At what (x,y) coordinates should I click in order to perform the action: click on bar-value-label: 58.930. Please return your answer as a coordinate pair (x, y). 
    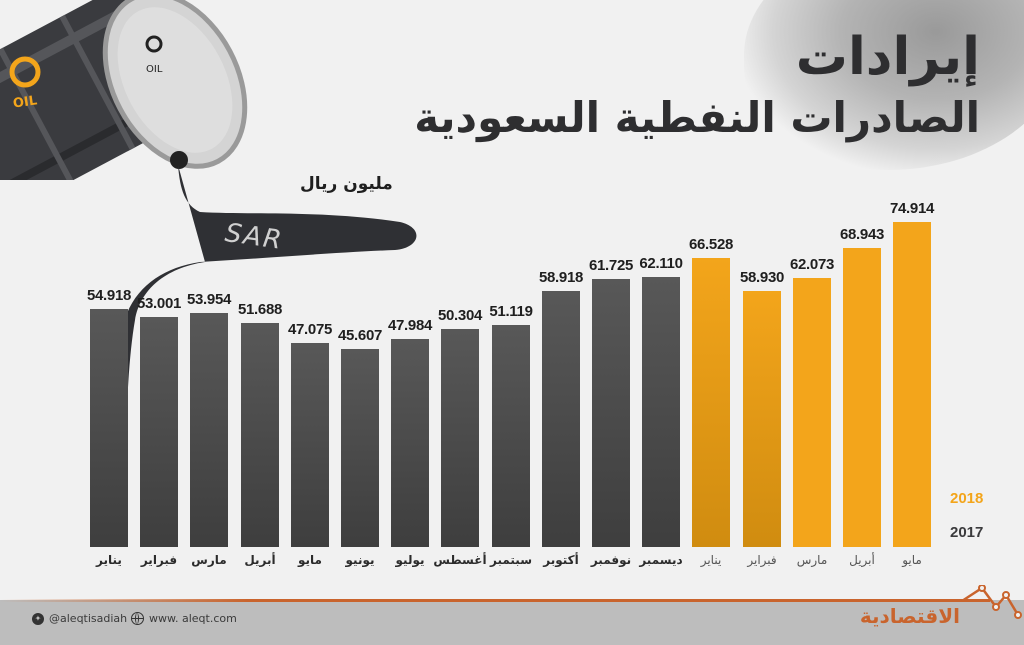
    Looking at the image, I should click on (762, 277).